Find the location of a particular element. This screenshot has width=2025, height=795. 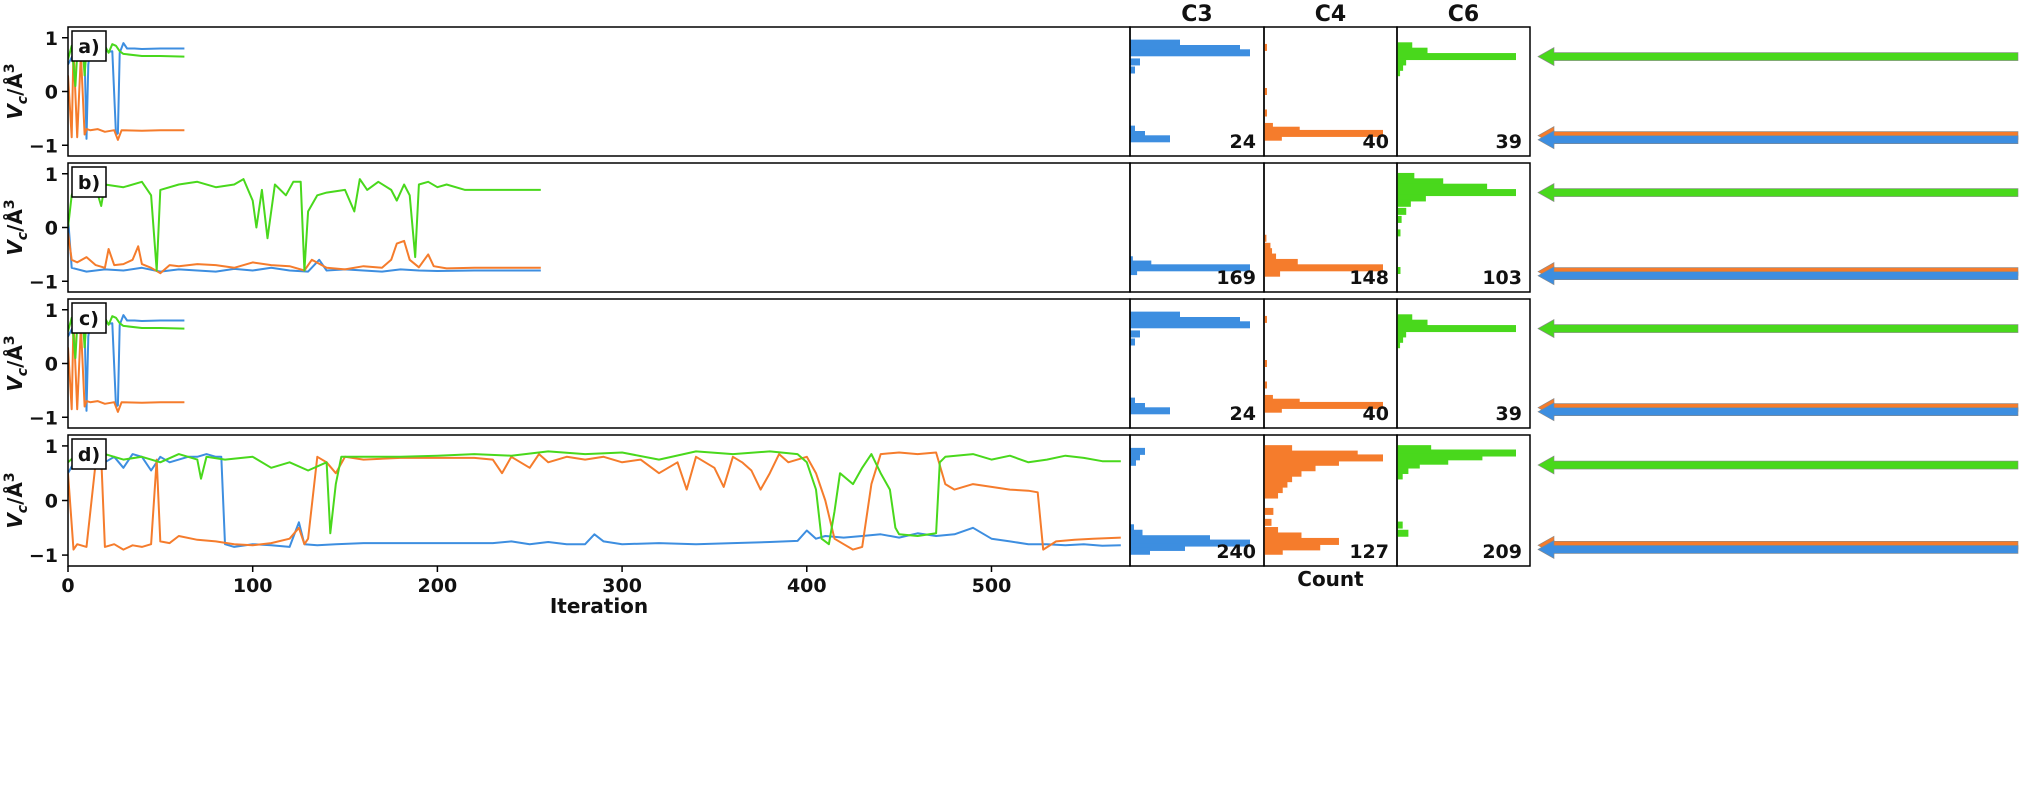

hist-count-label: 39 is located at coordinates (1509, 142).